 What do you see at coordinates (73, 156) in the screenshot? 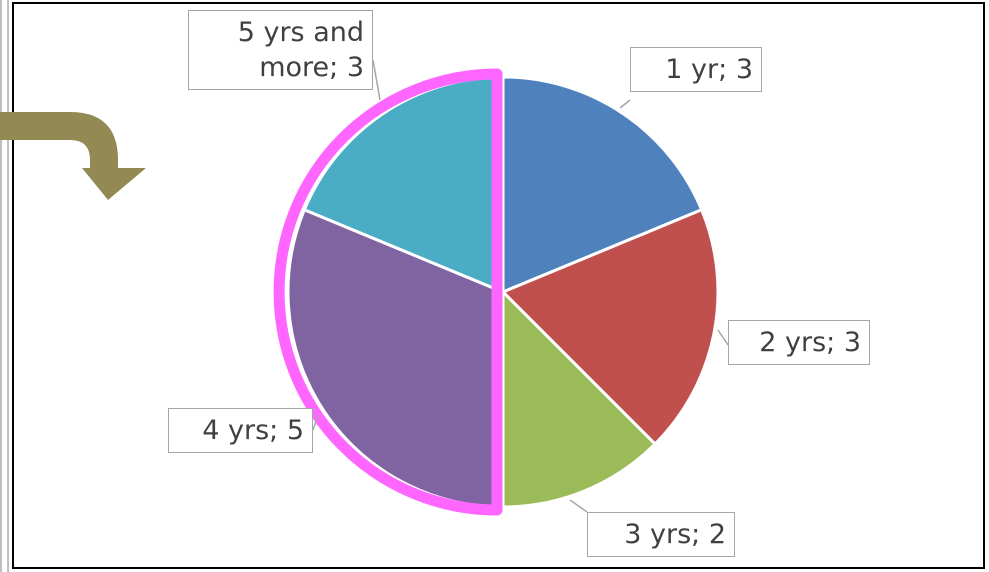
I see `arrow` at bounding box center [73, 156].